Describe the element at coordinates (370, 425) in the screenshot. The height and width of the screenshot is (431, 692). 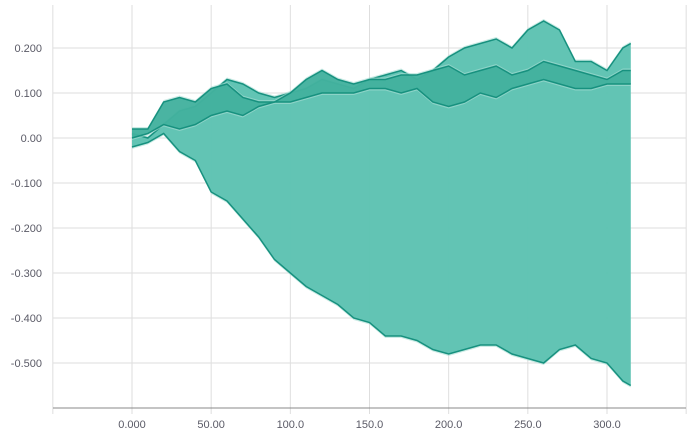
I see `x-tick-label: 150.0` at that location.